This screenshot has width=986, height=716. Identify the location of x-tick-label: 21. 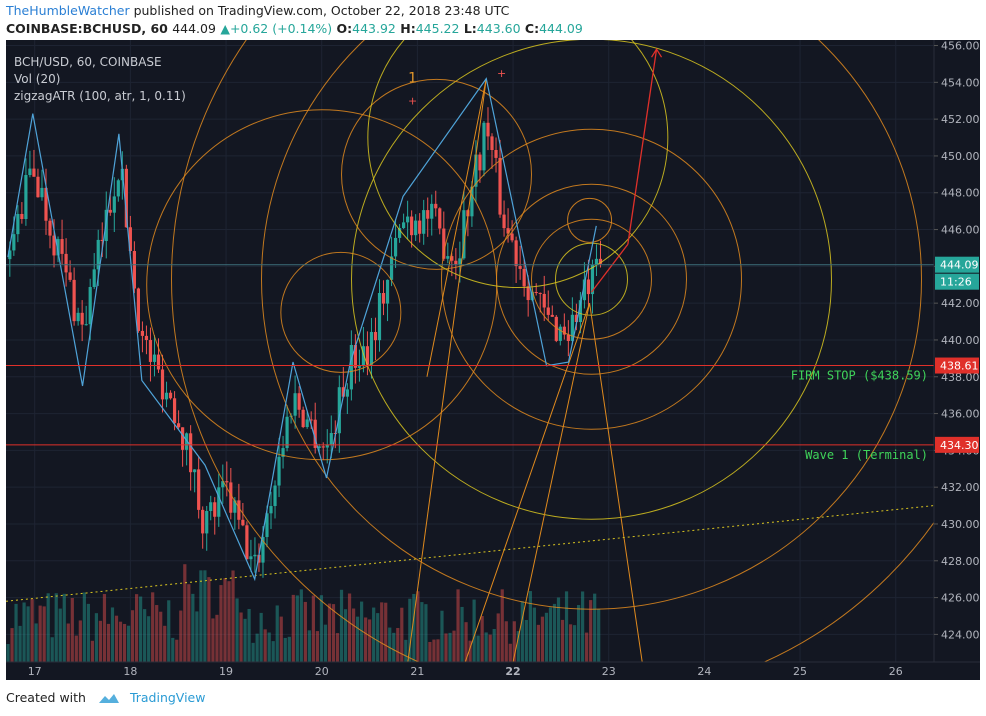
(417, 671).